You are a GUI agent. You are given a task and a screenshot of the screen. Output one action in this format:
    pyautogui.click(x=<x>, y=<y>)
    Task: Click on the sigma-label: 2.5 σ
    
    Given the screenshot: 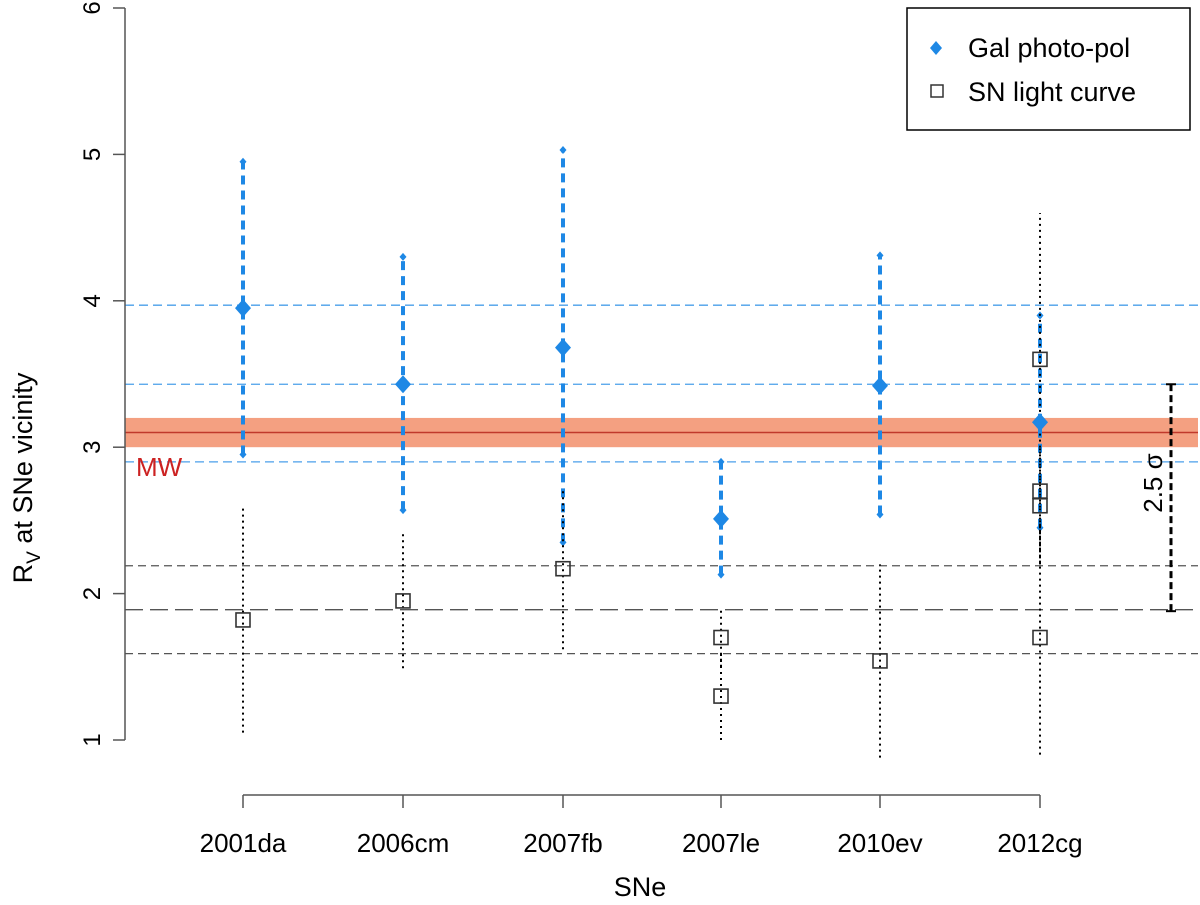 What is the action you would take?
    pyautogui.click(x=1153, y=482)
    